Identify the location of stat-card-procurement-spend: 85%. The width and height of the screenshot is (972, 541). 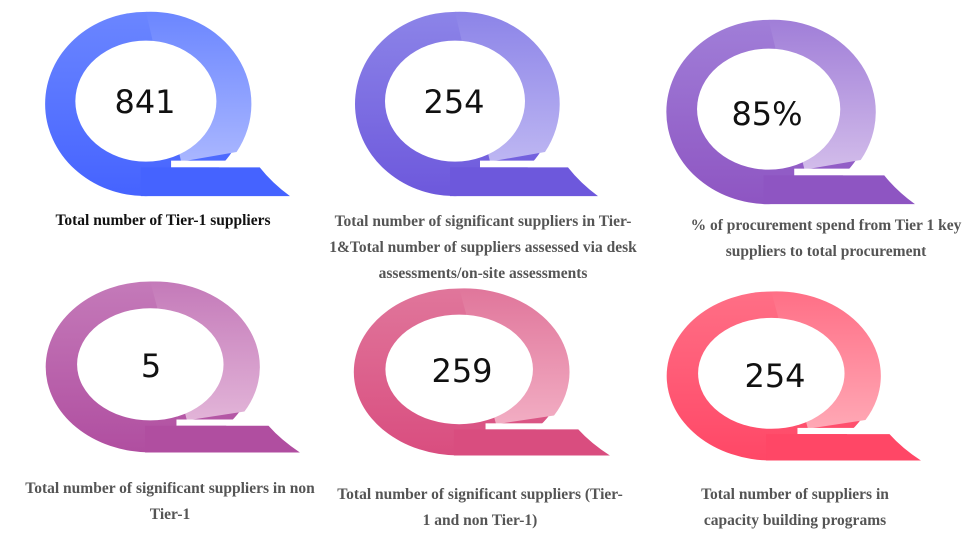
(784, 112).